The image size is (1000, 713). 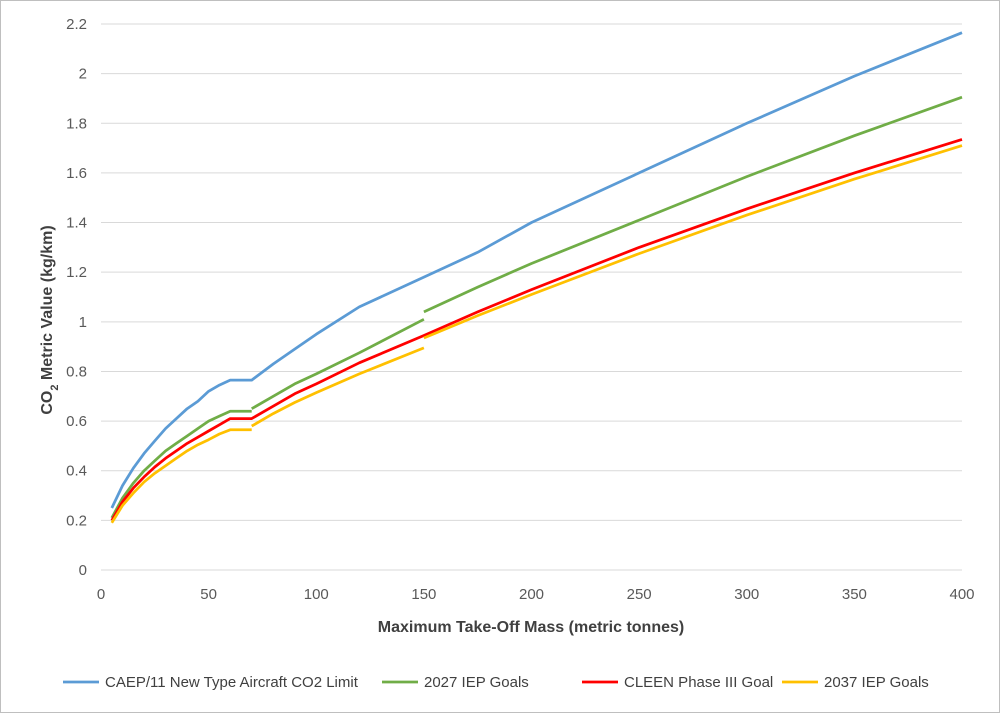 I want to click on y-axis-title-prefix: CO, so click(x=47, y=403).